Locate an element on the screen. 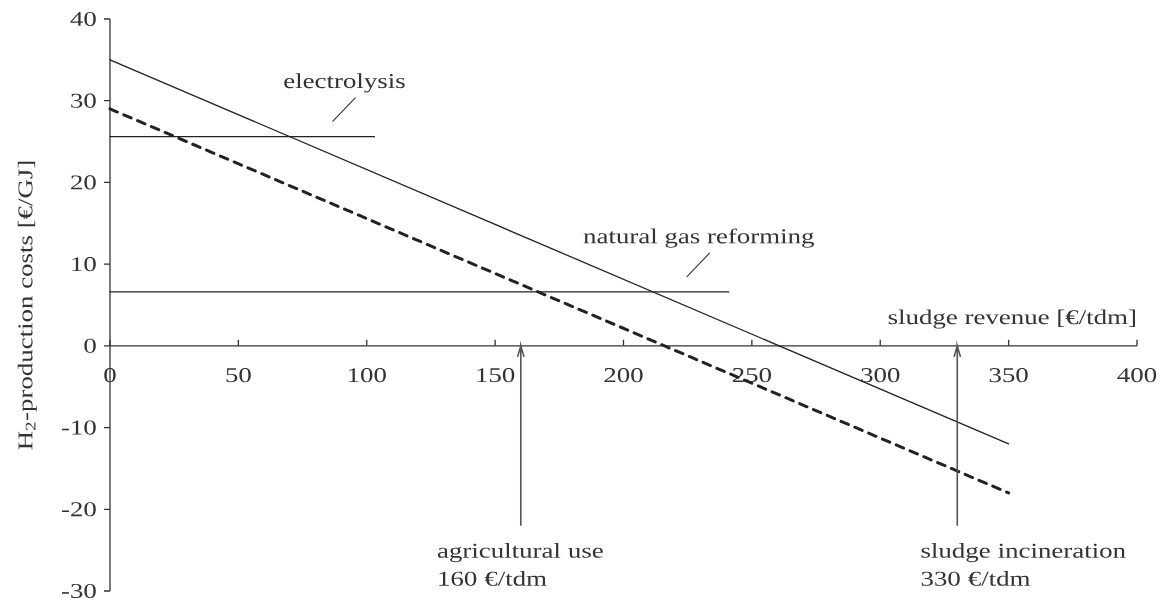 This screenshot has height=603, width=1169. x-tick-label: 150 is located at coordinates (496, 375).